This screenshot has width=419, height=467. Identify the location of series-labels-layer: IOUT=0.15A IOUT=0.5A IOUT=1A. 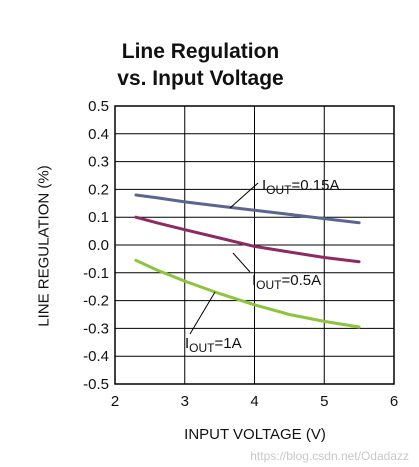
(262, 266).